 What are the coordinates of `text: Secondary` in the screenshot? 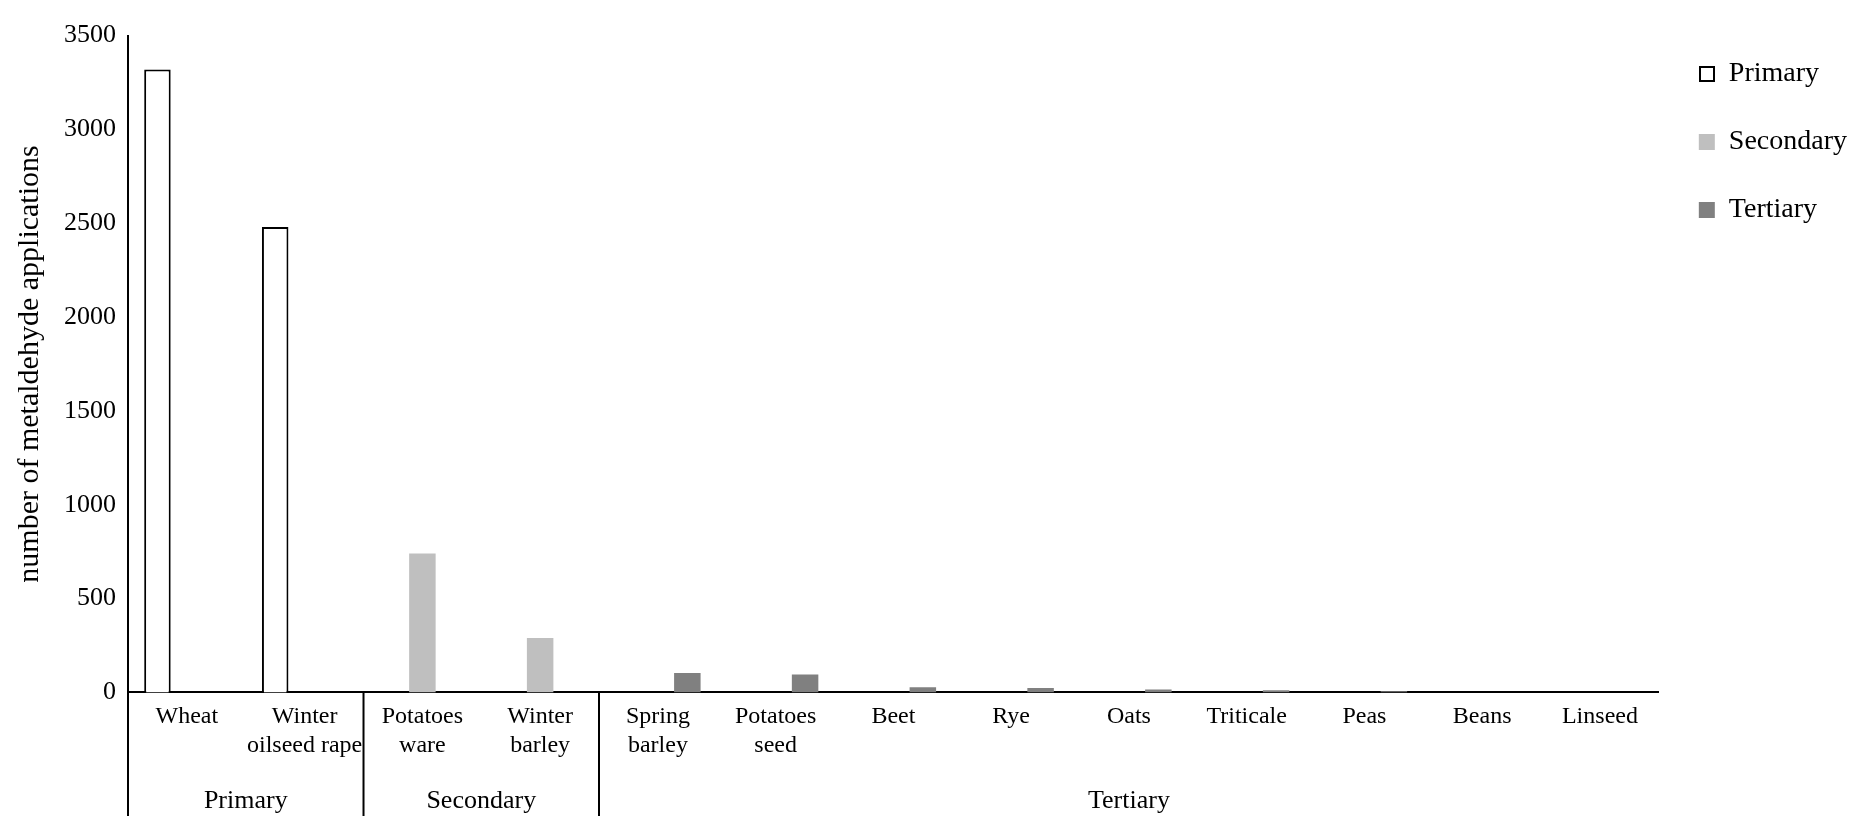 It's located at (481, 799).